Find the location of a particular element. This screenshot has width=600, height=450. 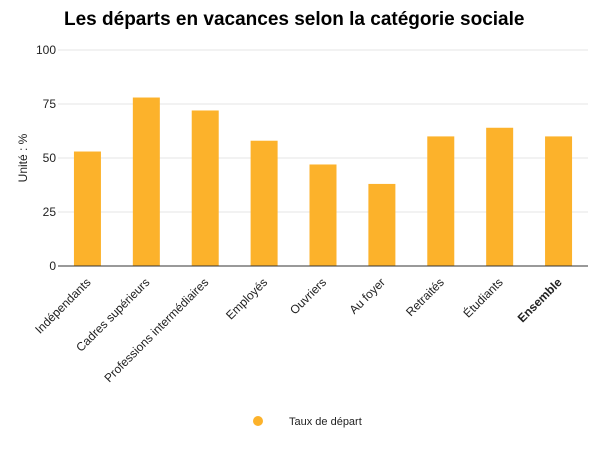

y-tick-label: 50 is located at coordinates (50, 158).